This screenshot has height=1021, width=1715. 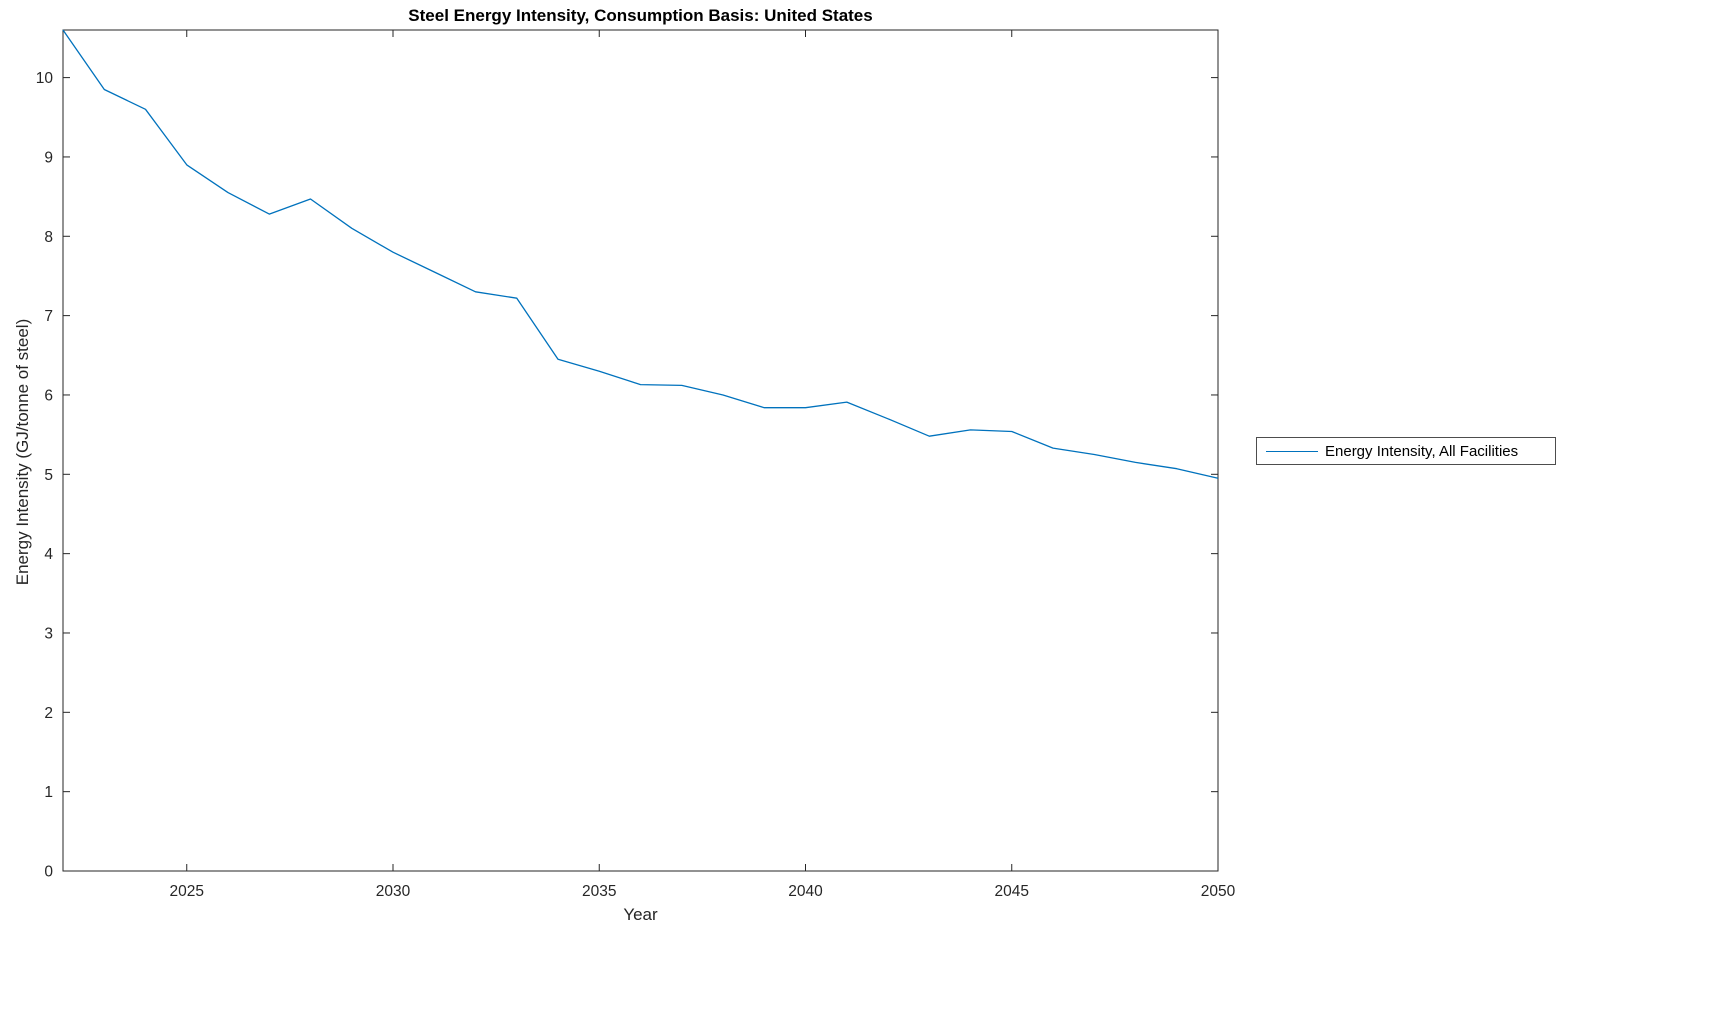 I want to click on y-tick-label: 4, so click(x=48, y=554).